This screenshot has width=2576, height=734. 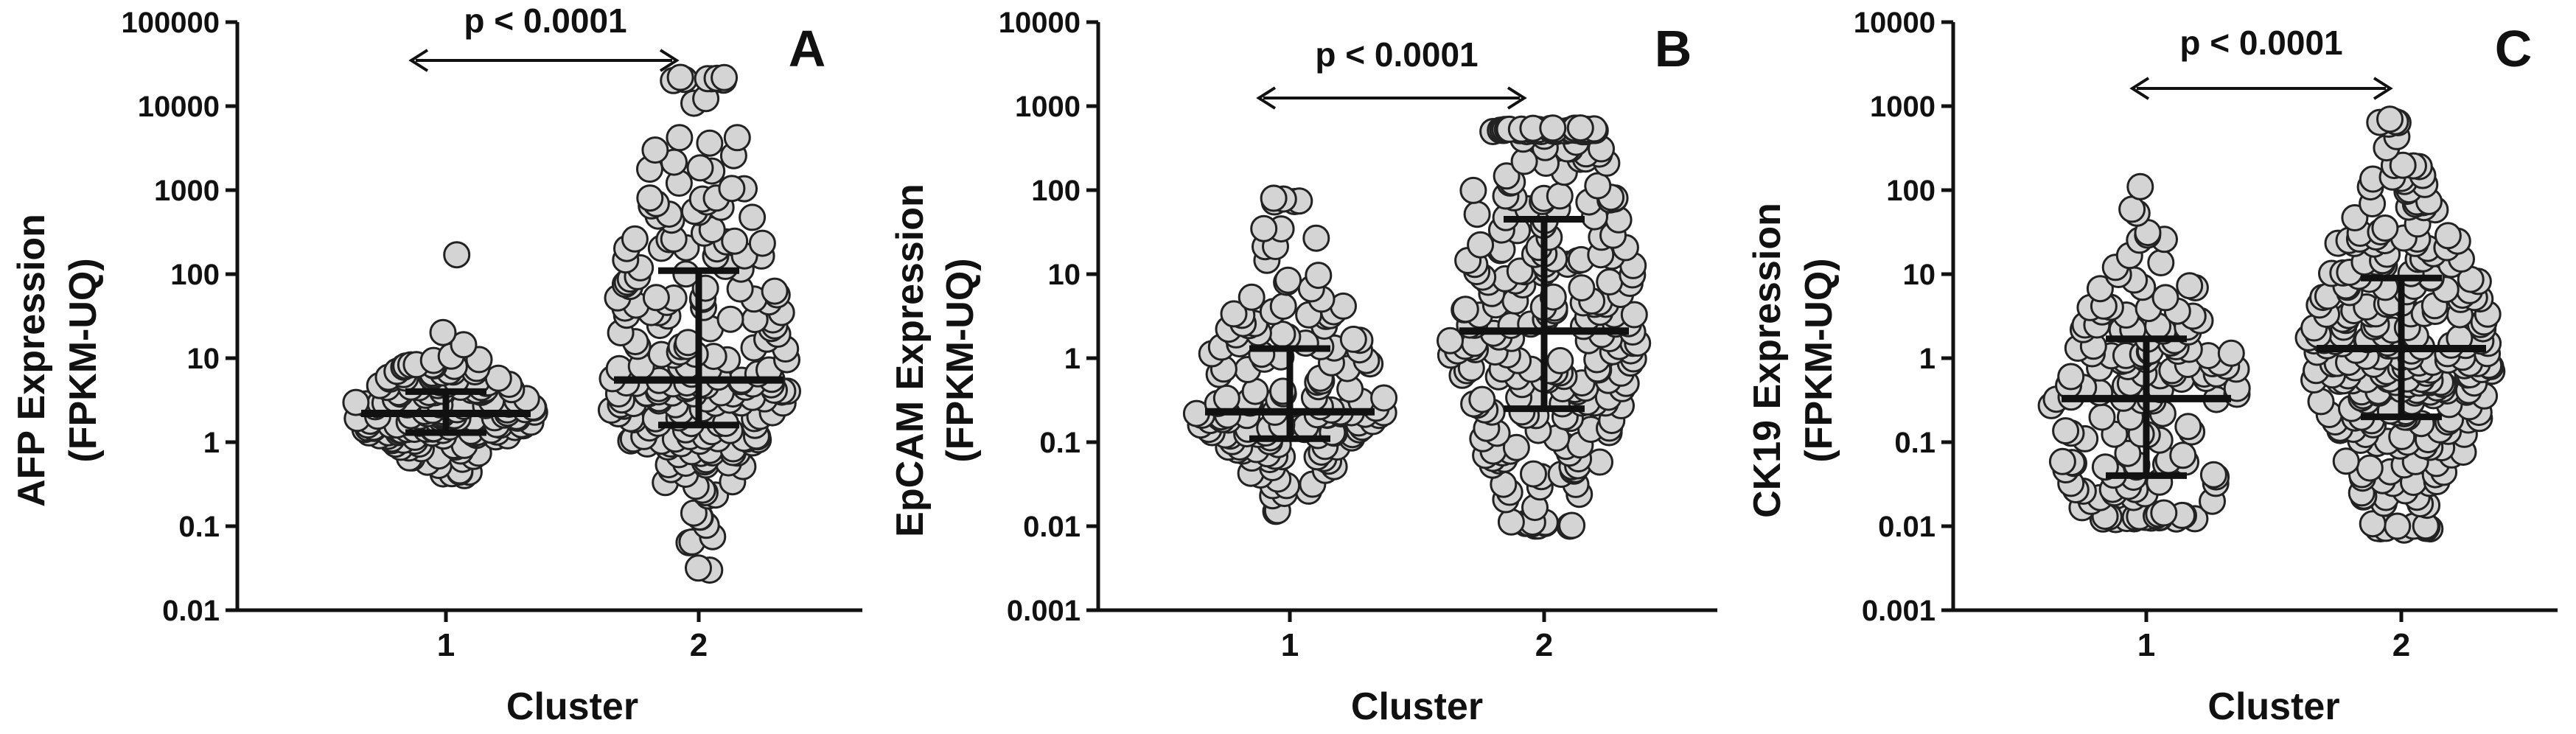 What do you see at coordinates (1044, 611) in the screenshot?
I see `y-tick-label: 0.001` at bounding box center [1044, 611].